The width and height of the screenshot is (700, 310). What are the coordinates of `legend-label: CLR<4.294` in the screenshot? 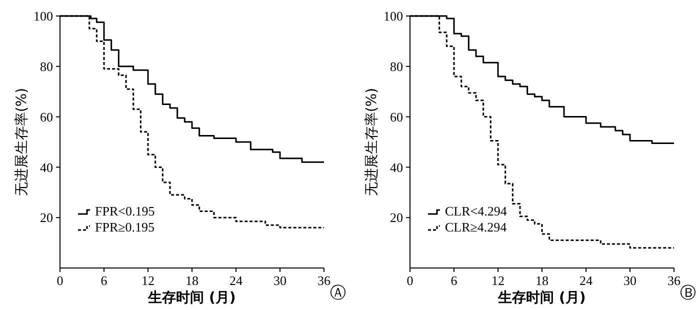 It's located at (476, 210).